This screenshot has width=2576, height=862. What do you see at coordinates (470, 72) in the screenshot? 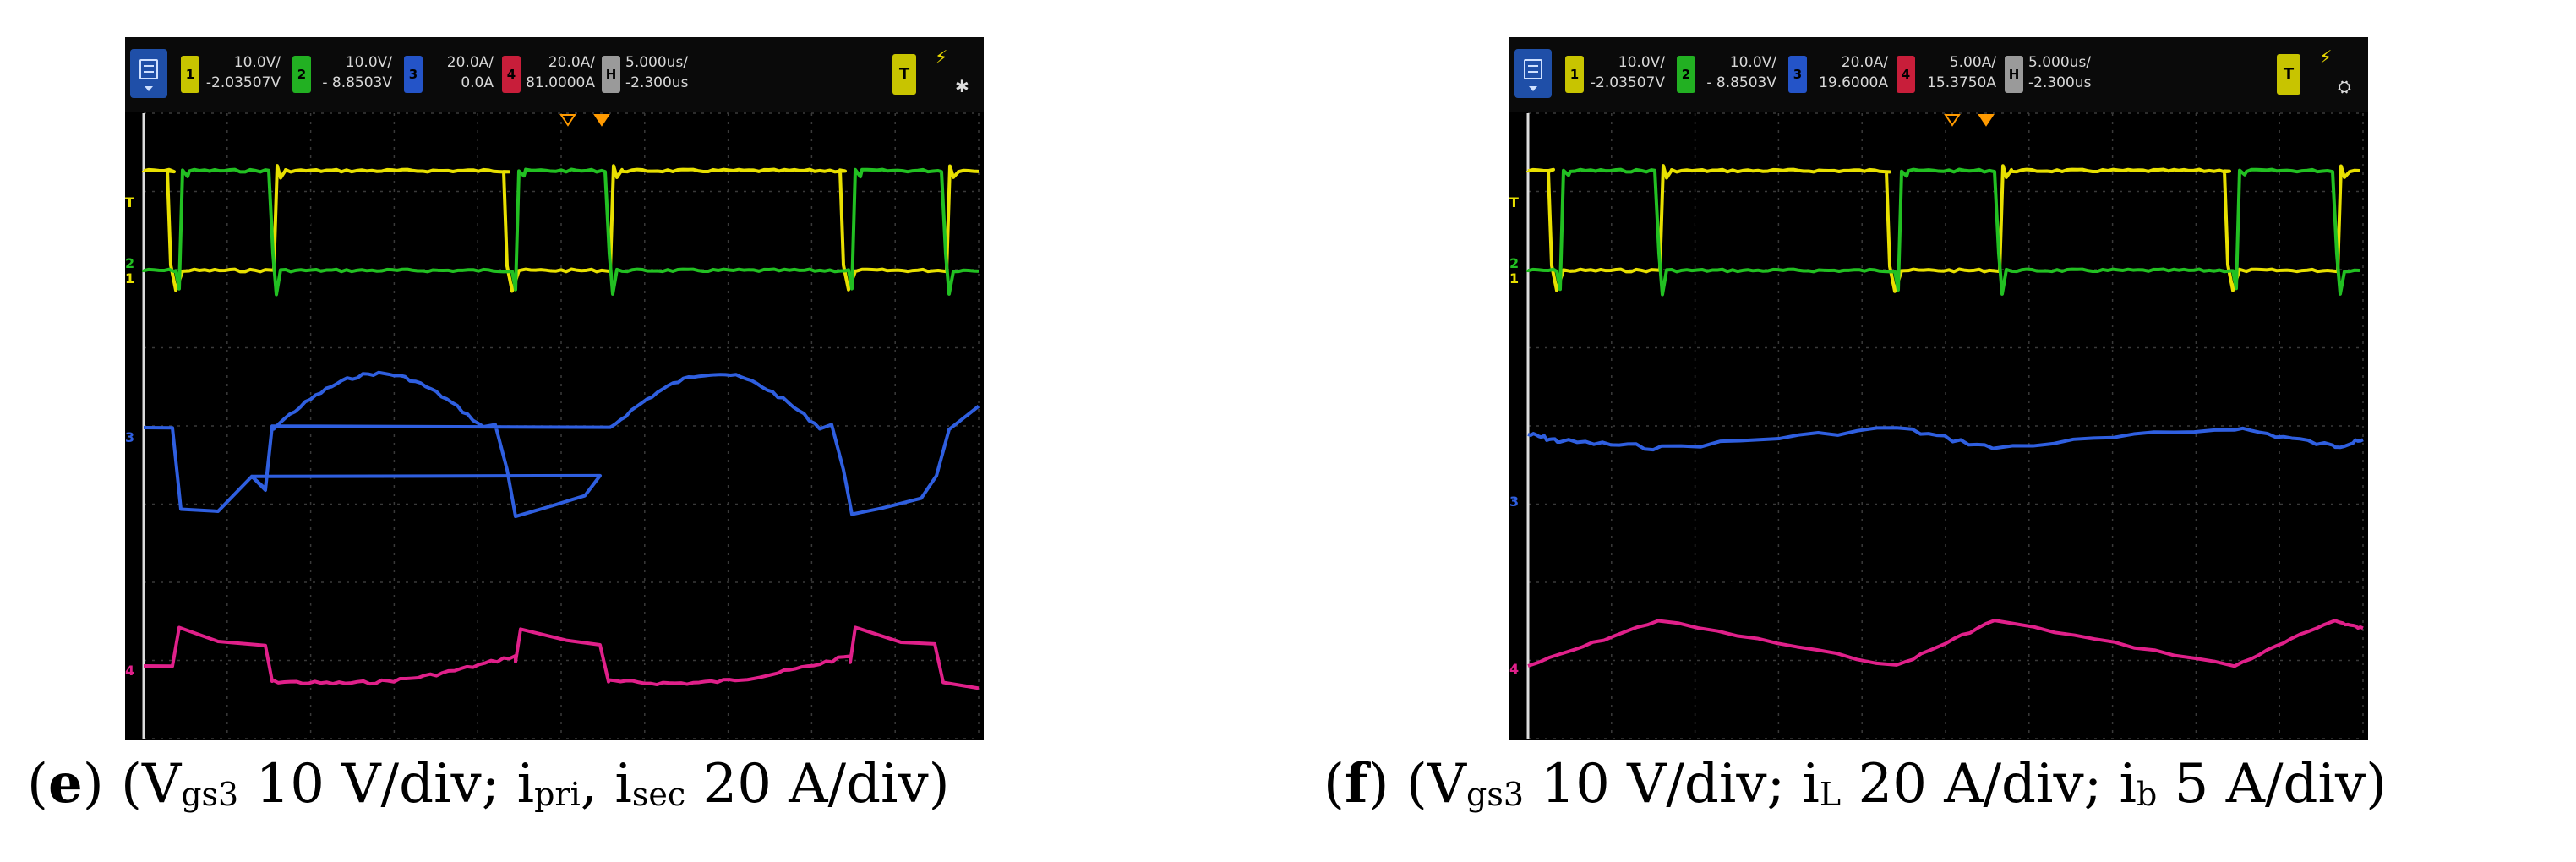
I see `ch3-readout-e: 20.0A/0.0A` at bounding box center [470, 72].